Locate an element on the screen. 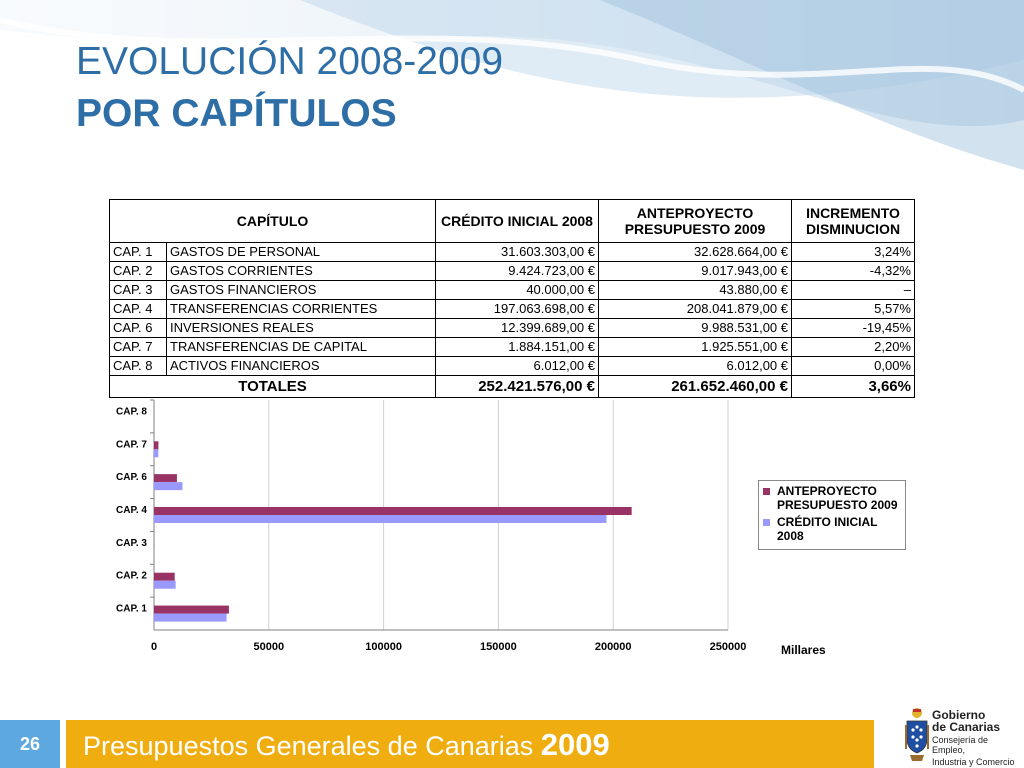  row-anteproyecto: 9.017.943,00 € is located at coordinates (695, 271).